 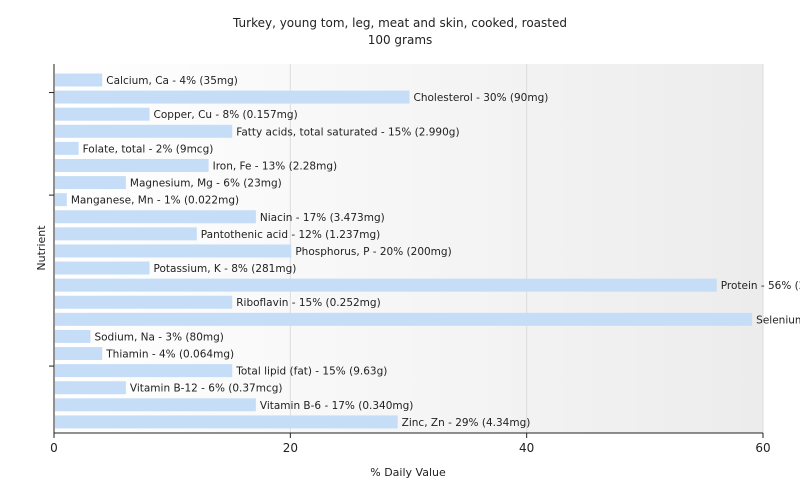 What do you see at coordinates (373, 252) in the screenshot?
I see `bar-label: Phosphorus, P - 20% (200mg)` at bounding box center [373, 252].